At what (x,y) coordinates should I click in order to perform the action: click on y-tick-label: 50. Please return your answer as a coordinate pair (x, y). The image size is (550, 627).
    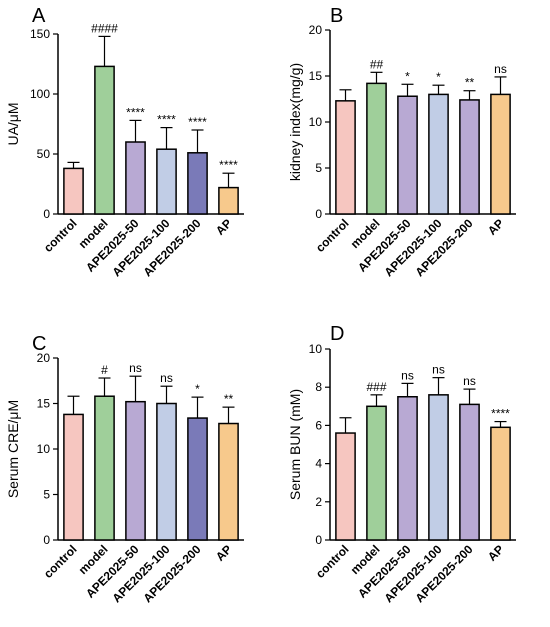
    Looking at the image, I should click on (44, 154).